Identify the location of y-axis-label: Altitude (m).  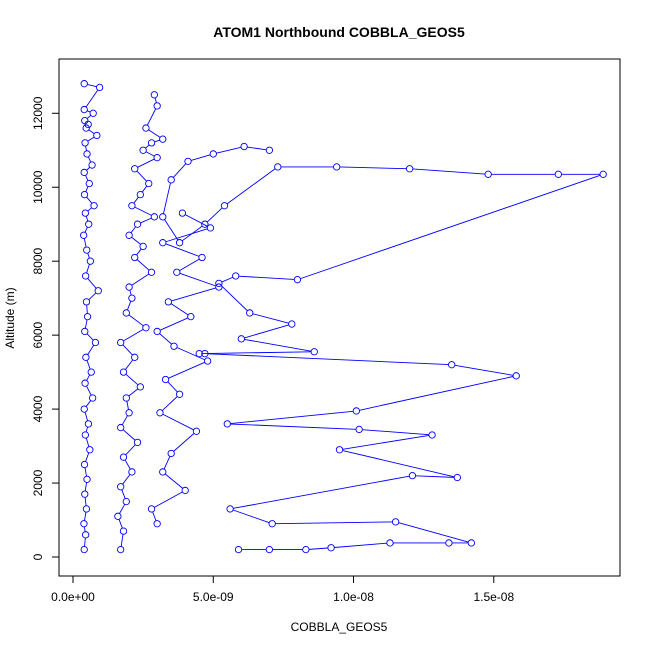
(10, 317).